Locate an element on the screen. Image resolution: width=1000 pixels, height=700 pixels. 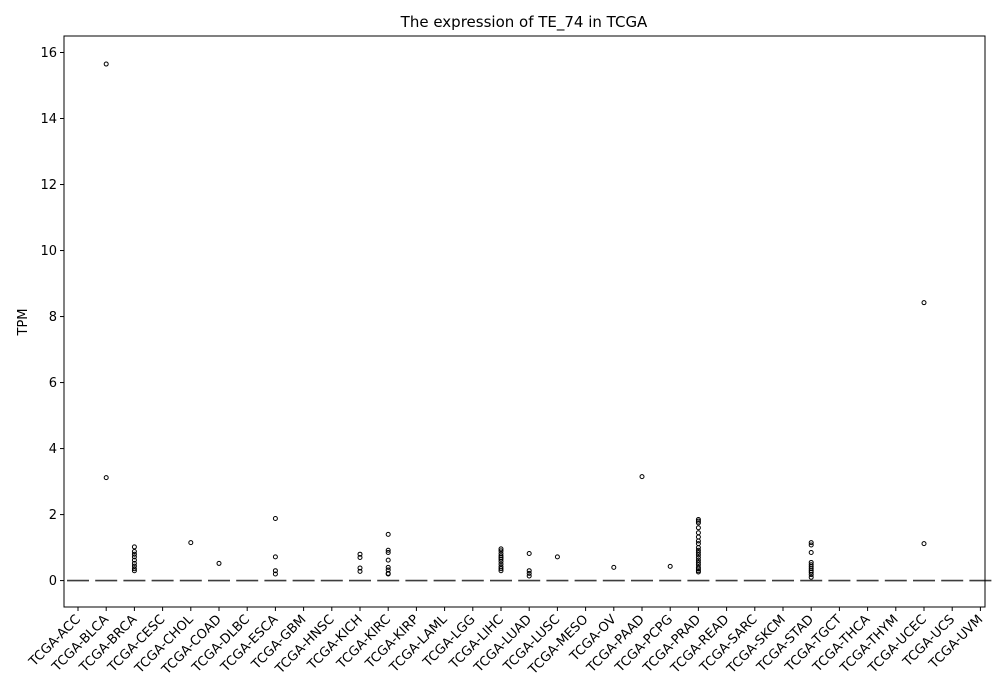
y-tick-label: 12 is located at coordinates (48, 185).